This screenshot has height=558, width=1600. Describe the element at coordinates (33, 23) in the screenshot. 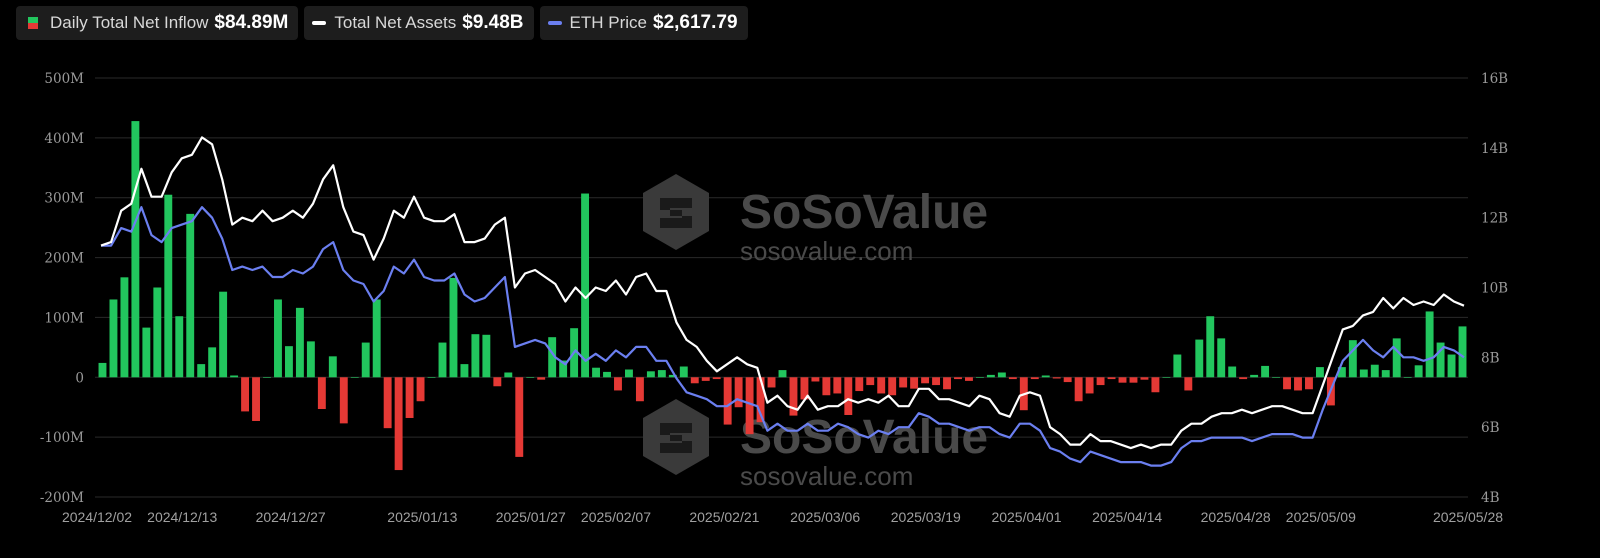

I see `inflow-swatch-icon` at that location.